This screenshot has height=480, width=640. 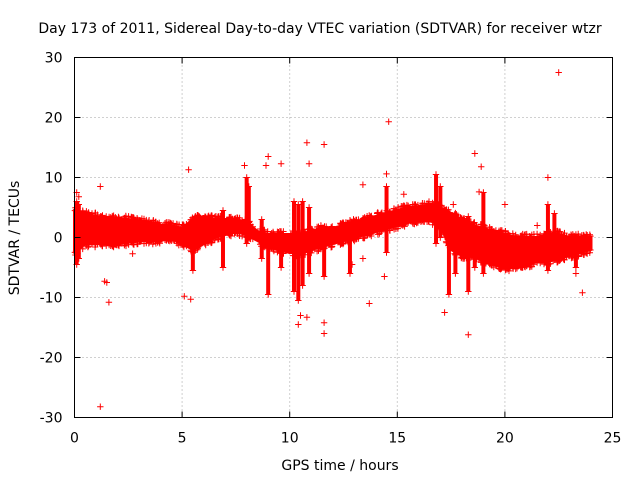 I want to click on y-tick-label: -10, so click(x=51, y=299).